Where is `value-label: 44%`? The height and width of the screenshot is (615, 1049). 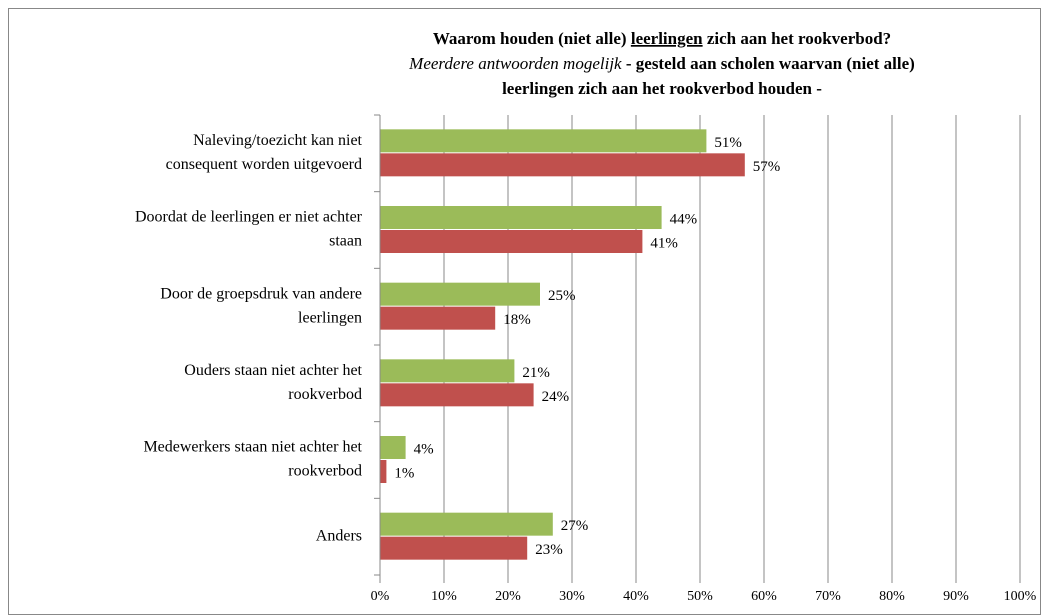
value-label: 44% is located at coordinates (684, 219).